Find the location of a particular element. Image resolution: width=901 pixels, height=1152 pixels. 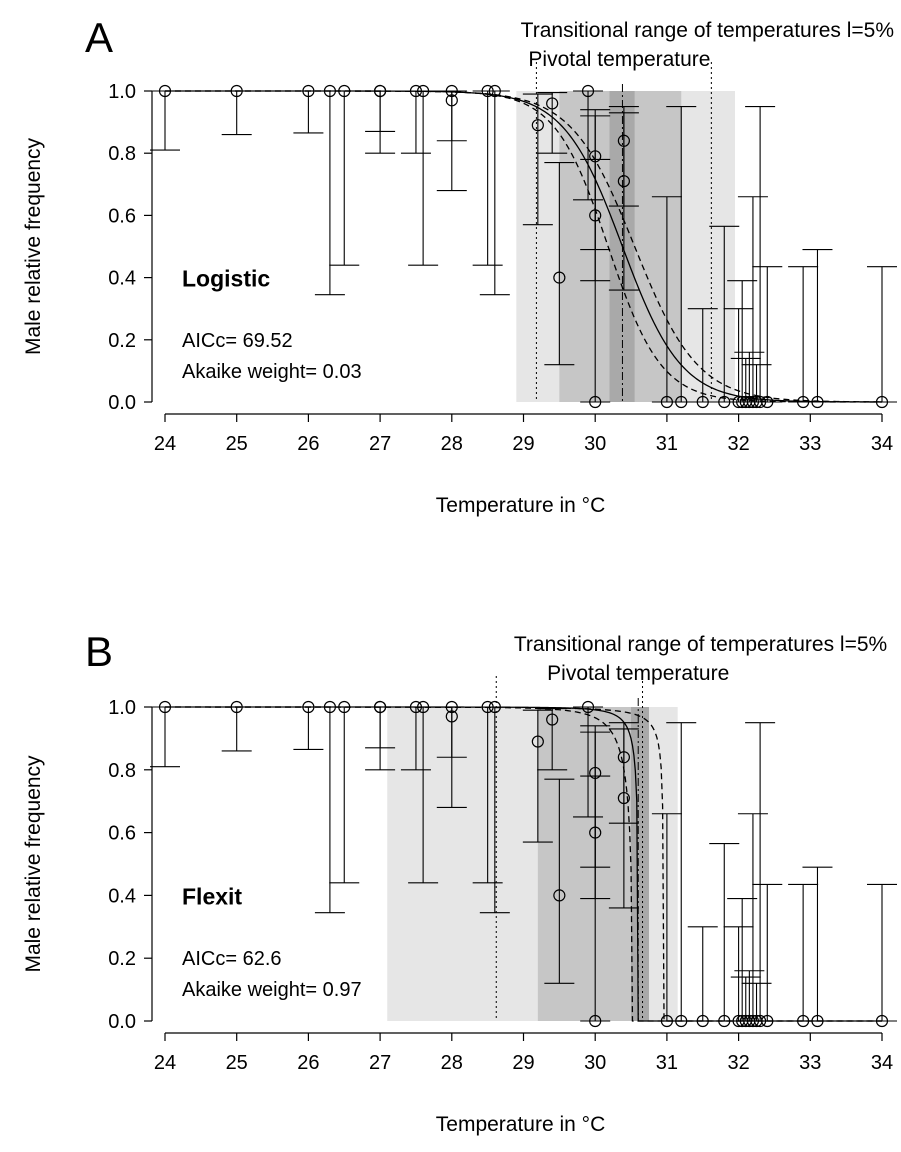

akaike-weight-label: Akaike weight= 0.03 is located at coordinates (272, 372).